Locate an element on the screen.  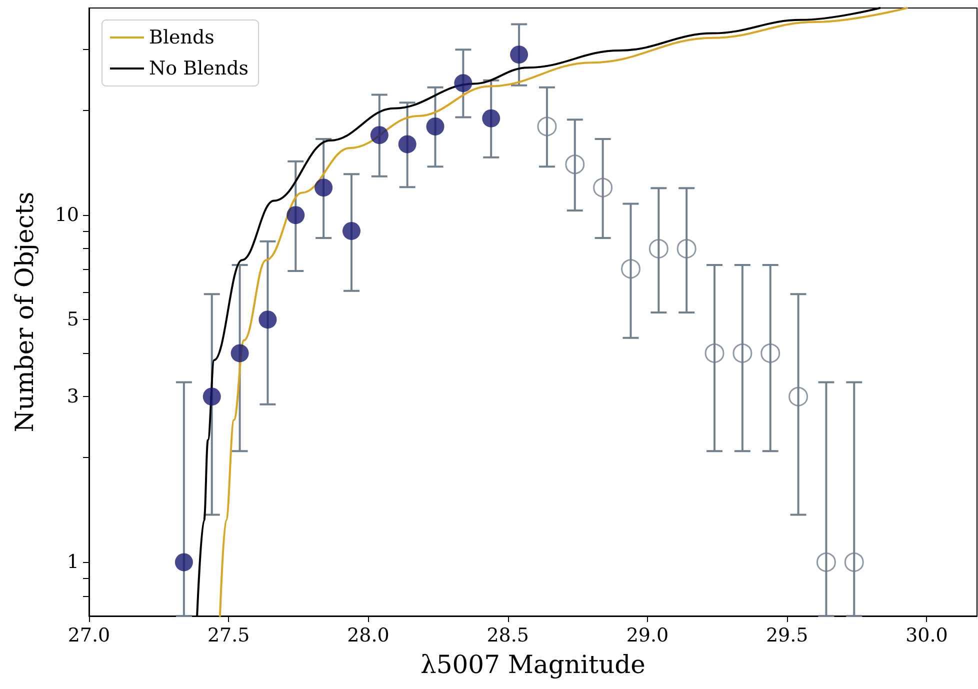
x-tick-label: 27.5 is located at coordinates (228, 635).